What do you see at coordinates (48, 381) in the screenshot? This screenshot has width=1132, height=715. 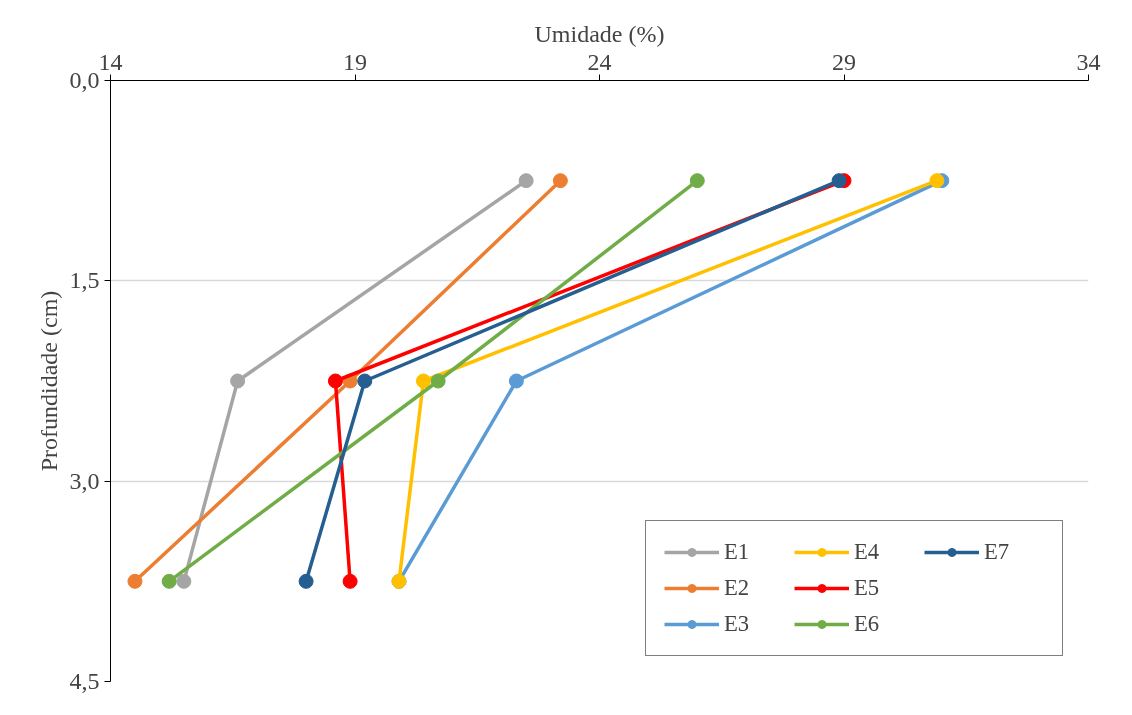 I see `y-axis-title: Profundidade (cm)` at bounding box center [48, 381].